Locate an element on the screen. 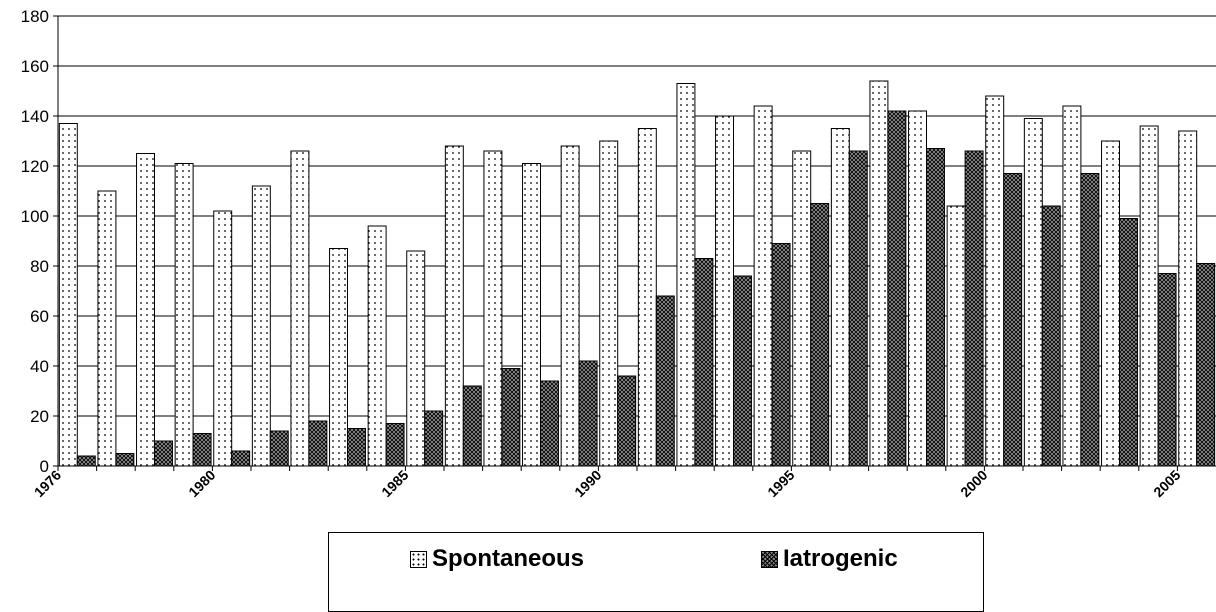  x-tick-label: 2000 is located at coordinates (973, 483).